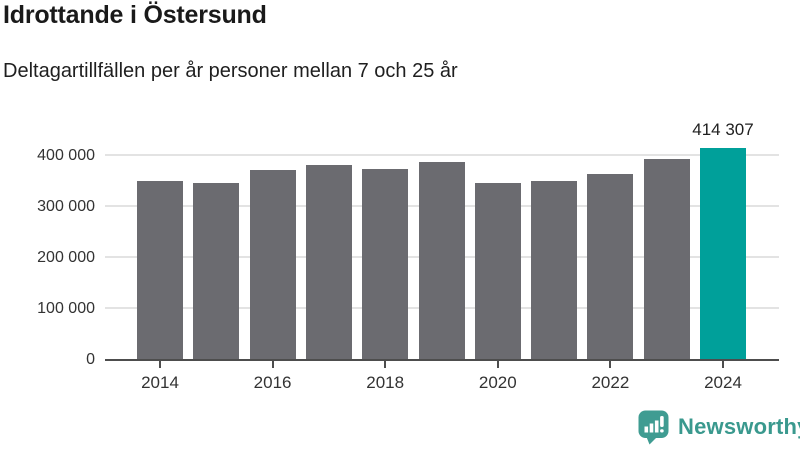 The image size is (800, 450). Describe the element at coordinates (723, 382) in the screenshot. I see `x-tick-label: 2024` at that location.